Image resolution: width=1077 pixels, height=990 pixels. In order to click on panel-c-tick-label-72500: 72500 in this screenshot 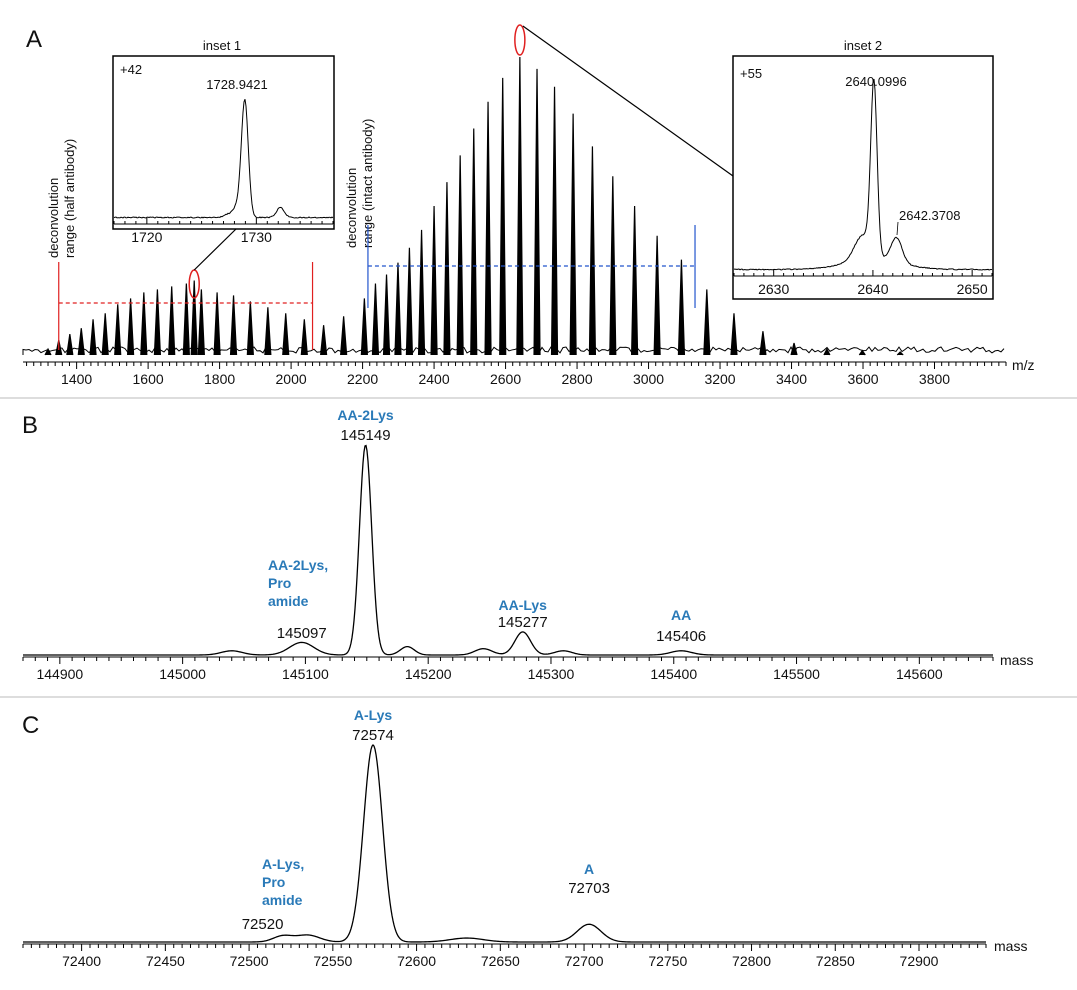, I will do `click(249, 961)`.